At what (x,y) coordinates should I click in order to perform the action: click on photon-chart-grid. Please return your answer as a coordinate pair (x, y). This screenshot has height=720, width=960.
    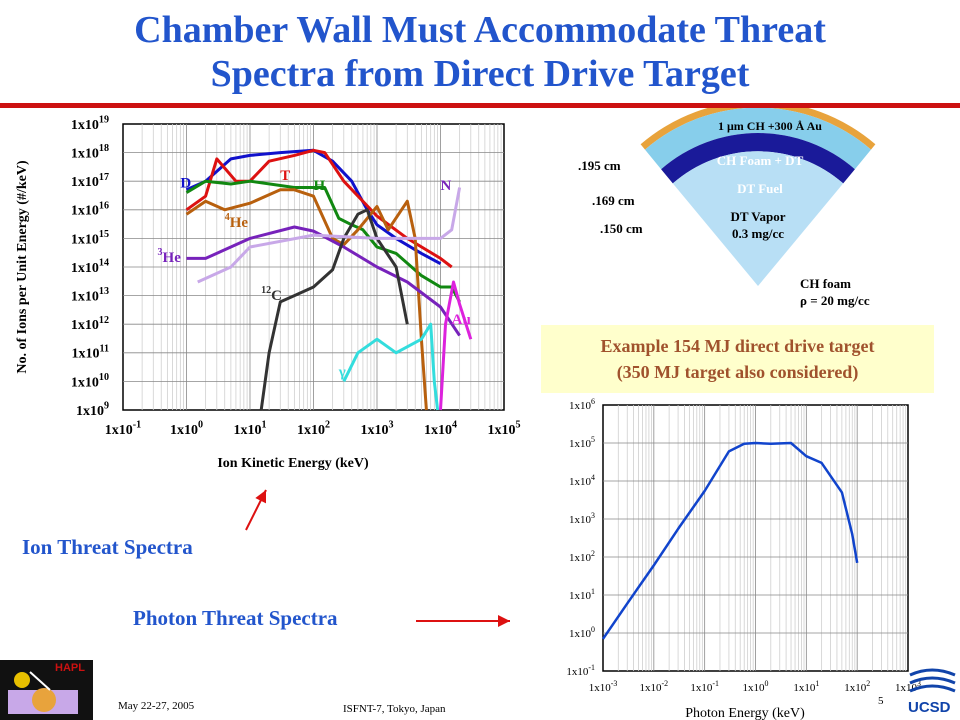
    Looking at the image, I should click on (755, 538).